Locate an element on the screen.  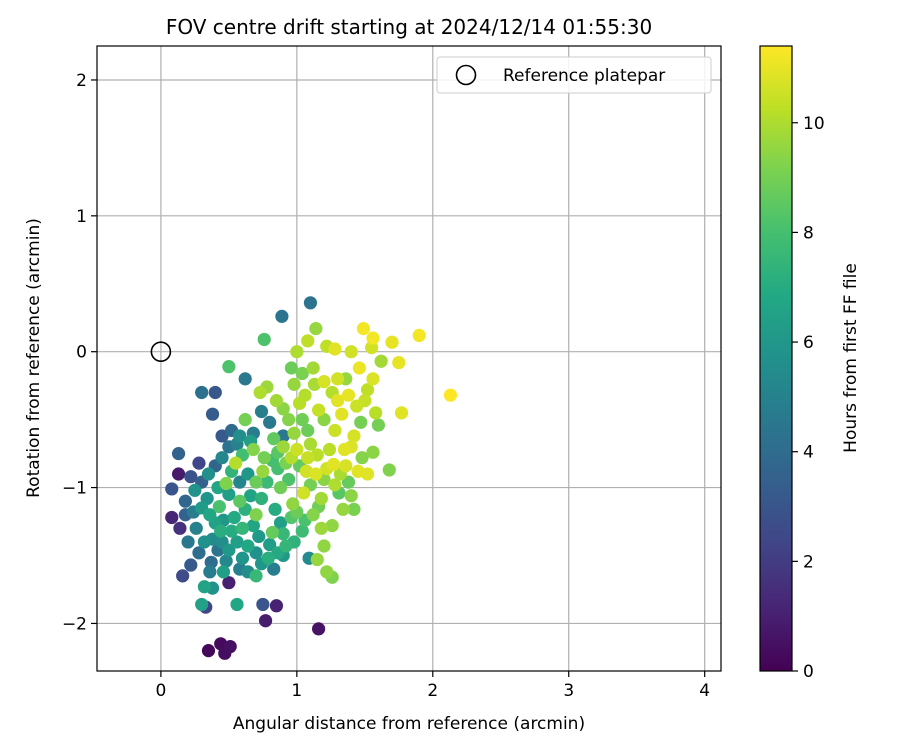
legend-marker-icon is located at coordinates (466, 75).